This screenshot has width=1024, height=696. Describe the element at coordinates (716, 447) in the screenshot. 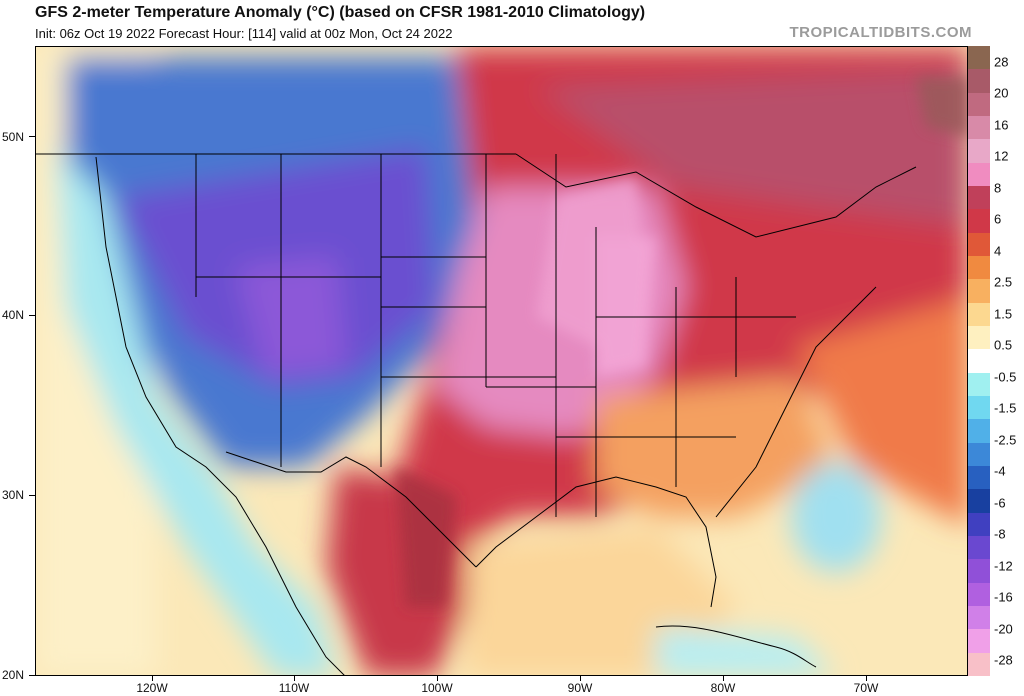

I see `southeast-mild-warm` at that location.